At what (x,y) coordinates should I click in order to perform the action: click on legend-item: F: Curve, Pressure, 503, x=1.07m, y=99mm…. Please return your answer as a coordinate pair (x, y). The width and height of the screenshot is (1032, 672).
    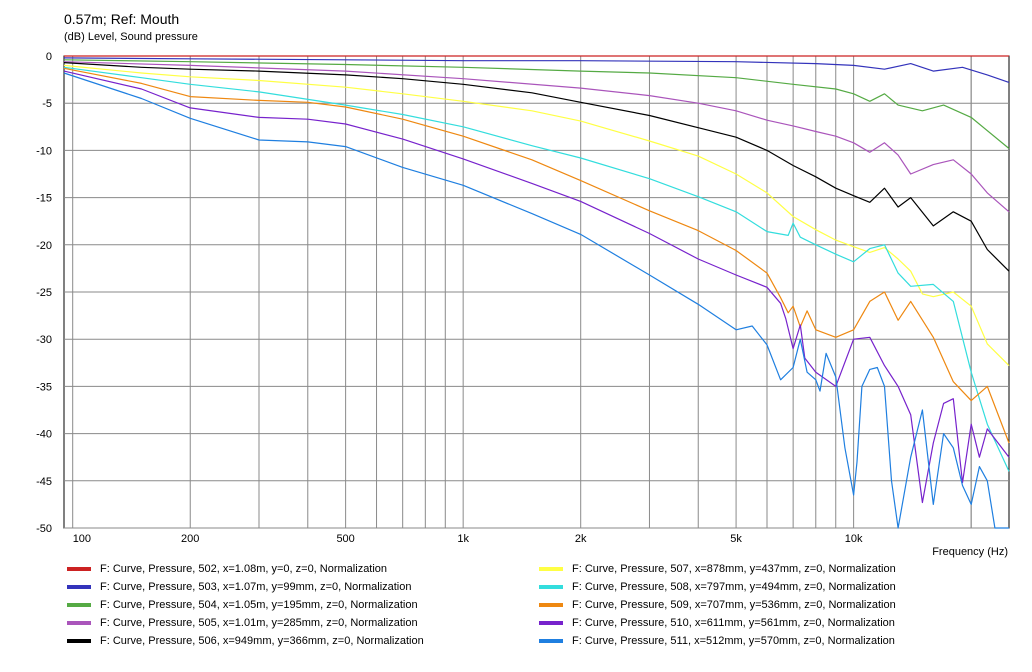
    Looking at the image, I should click on (239, 587).